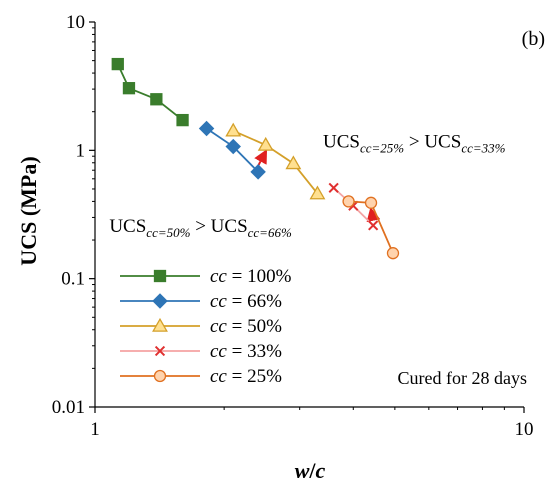  I want to click on legend-value: = 33%, so click(254, 351).